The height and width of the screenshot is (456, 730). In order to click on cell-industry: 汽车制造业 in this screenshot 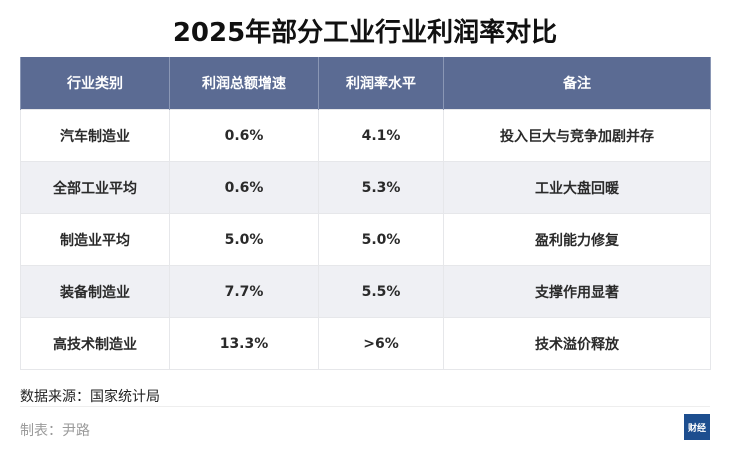, I will do `click(95, 135)`.